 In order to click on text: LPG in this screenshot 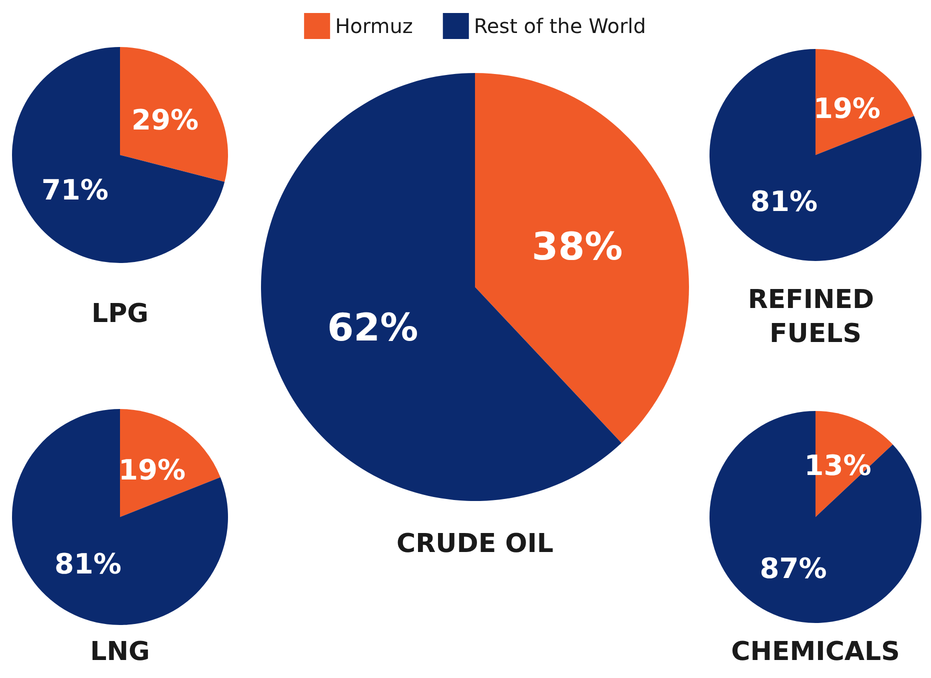, I will do `click(120, 314)`.